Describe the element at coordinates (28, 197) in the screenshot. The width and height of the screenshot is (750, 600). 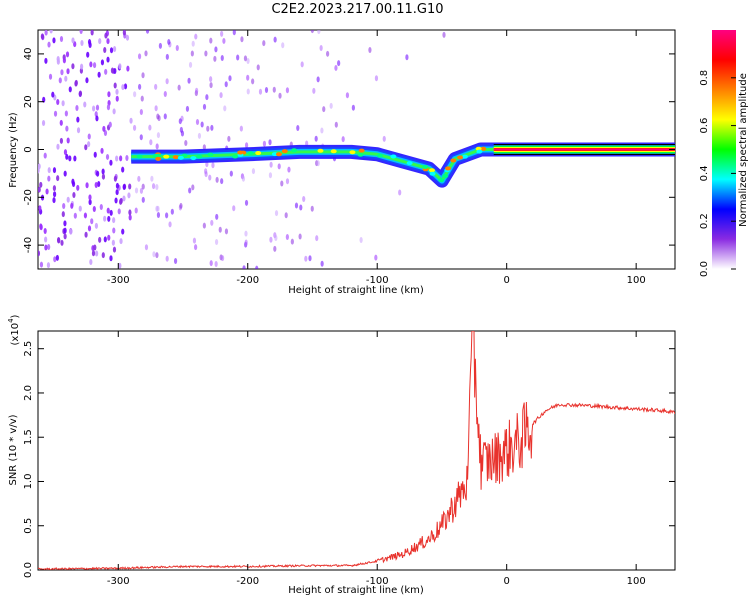
I see `spectrogram-ytick-label: -20` at that location.